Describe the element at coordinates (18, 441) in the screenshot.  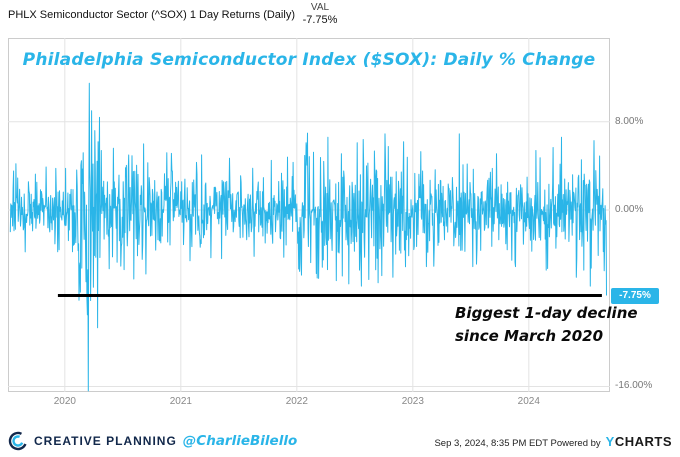
I see `creative-planning-logo` at that location.